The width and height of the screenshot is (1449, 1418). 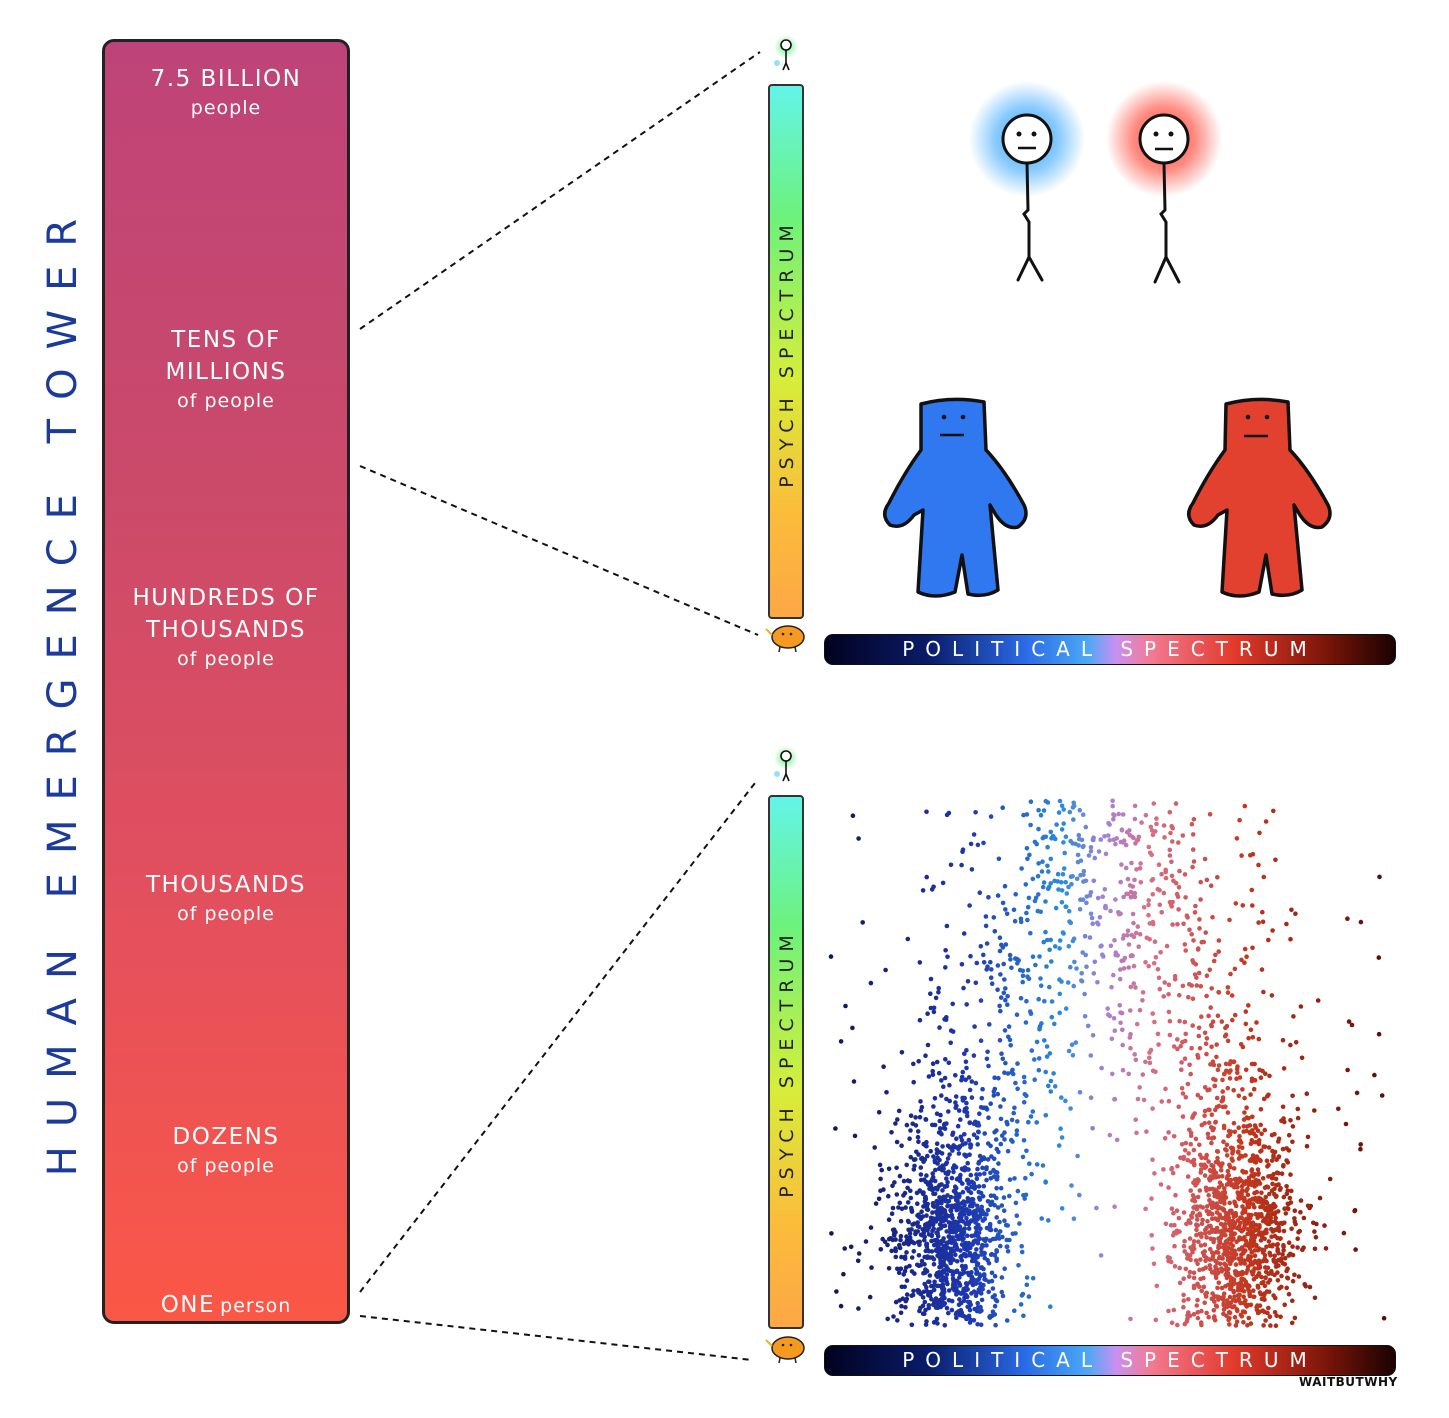 What do you see at coordinates (1164, 182) in the screenshot?
I see `red-glow-stick-figure` at bounding box center [1164, 182].